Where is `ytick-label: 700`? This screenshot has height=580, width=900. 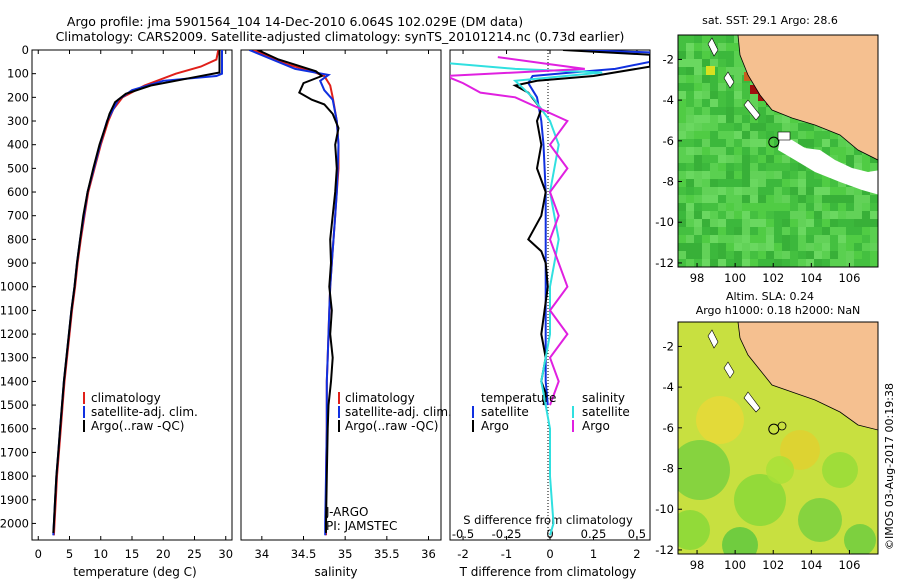
ytick-label: 700 is located at coordinates (18, 216).